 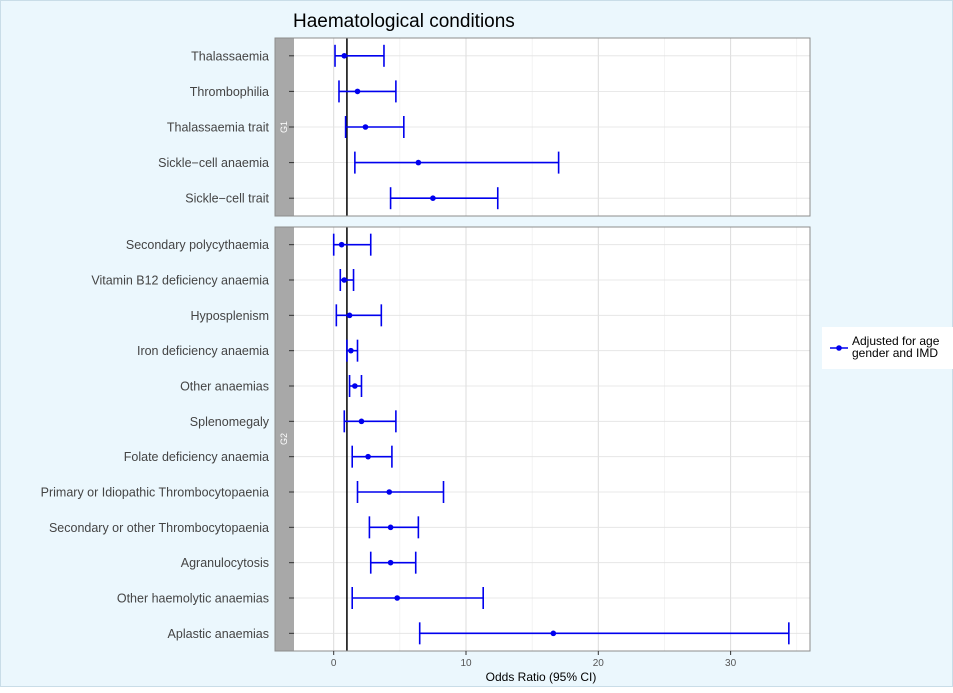 What do you see at coordinates (466, 663) in the screenshot?
I see `x-tick-label: 10` at bounding box center [466, 663].